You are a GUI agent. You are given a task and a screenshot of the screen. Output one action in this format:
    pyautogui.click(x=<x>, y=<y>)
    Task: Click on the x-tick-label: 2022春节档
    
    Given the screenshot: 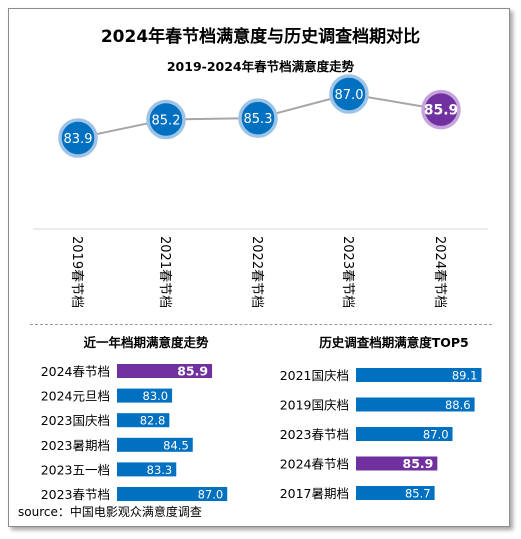 What is the action you would take?
    pyautogui.click(x=256, y=272)
    